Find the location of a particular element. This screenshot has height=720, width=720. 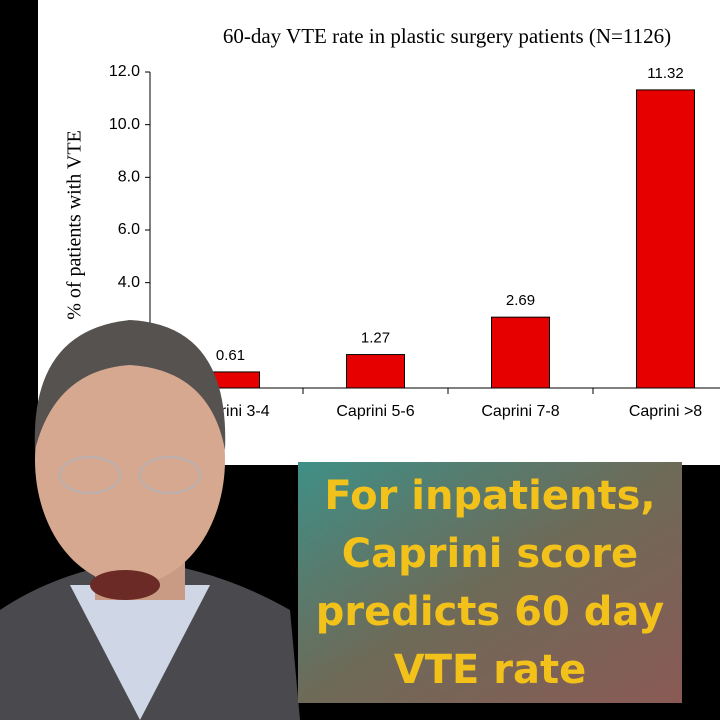

presenter-mouth is located at coordinates (125, 585).